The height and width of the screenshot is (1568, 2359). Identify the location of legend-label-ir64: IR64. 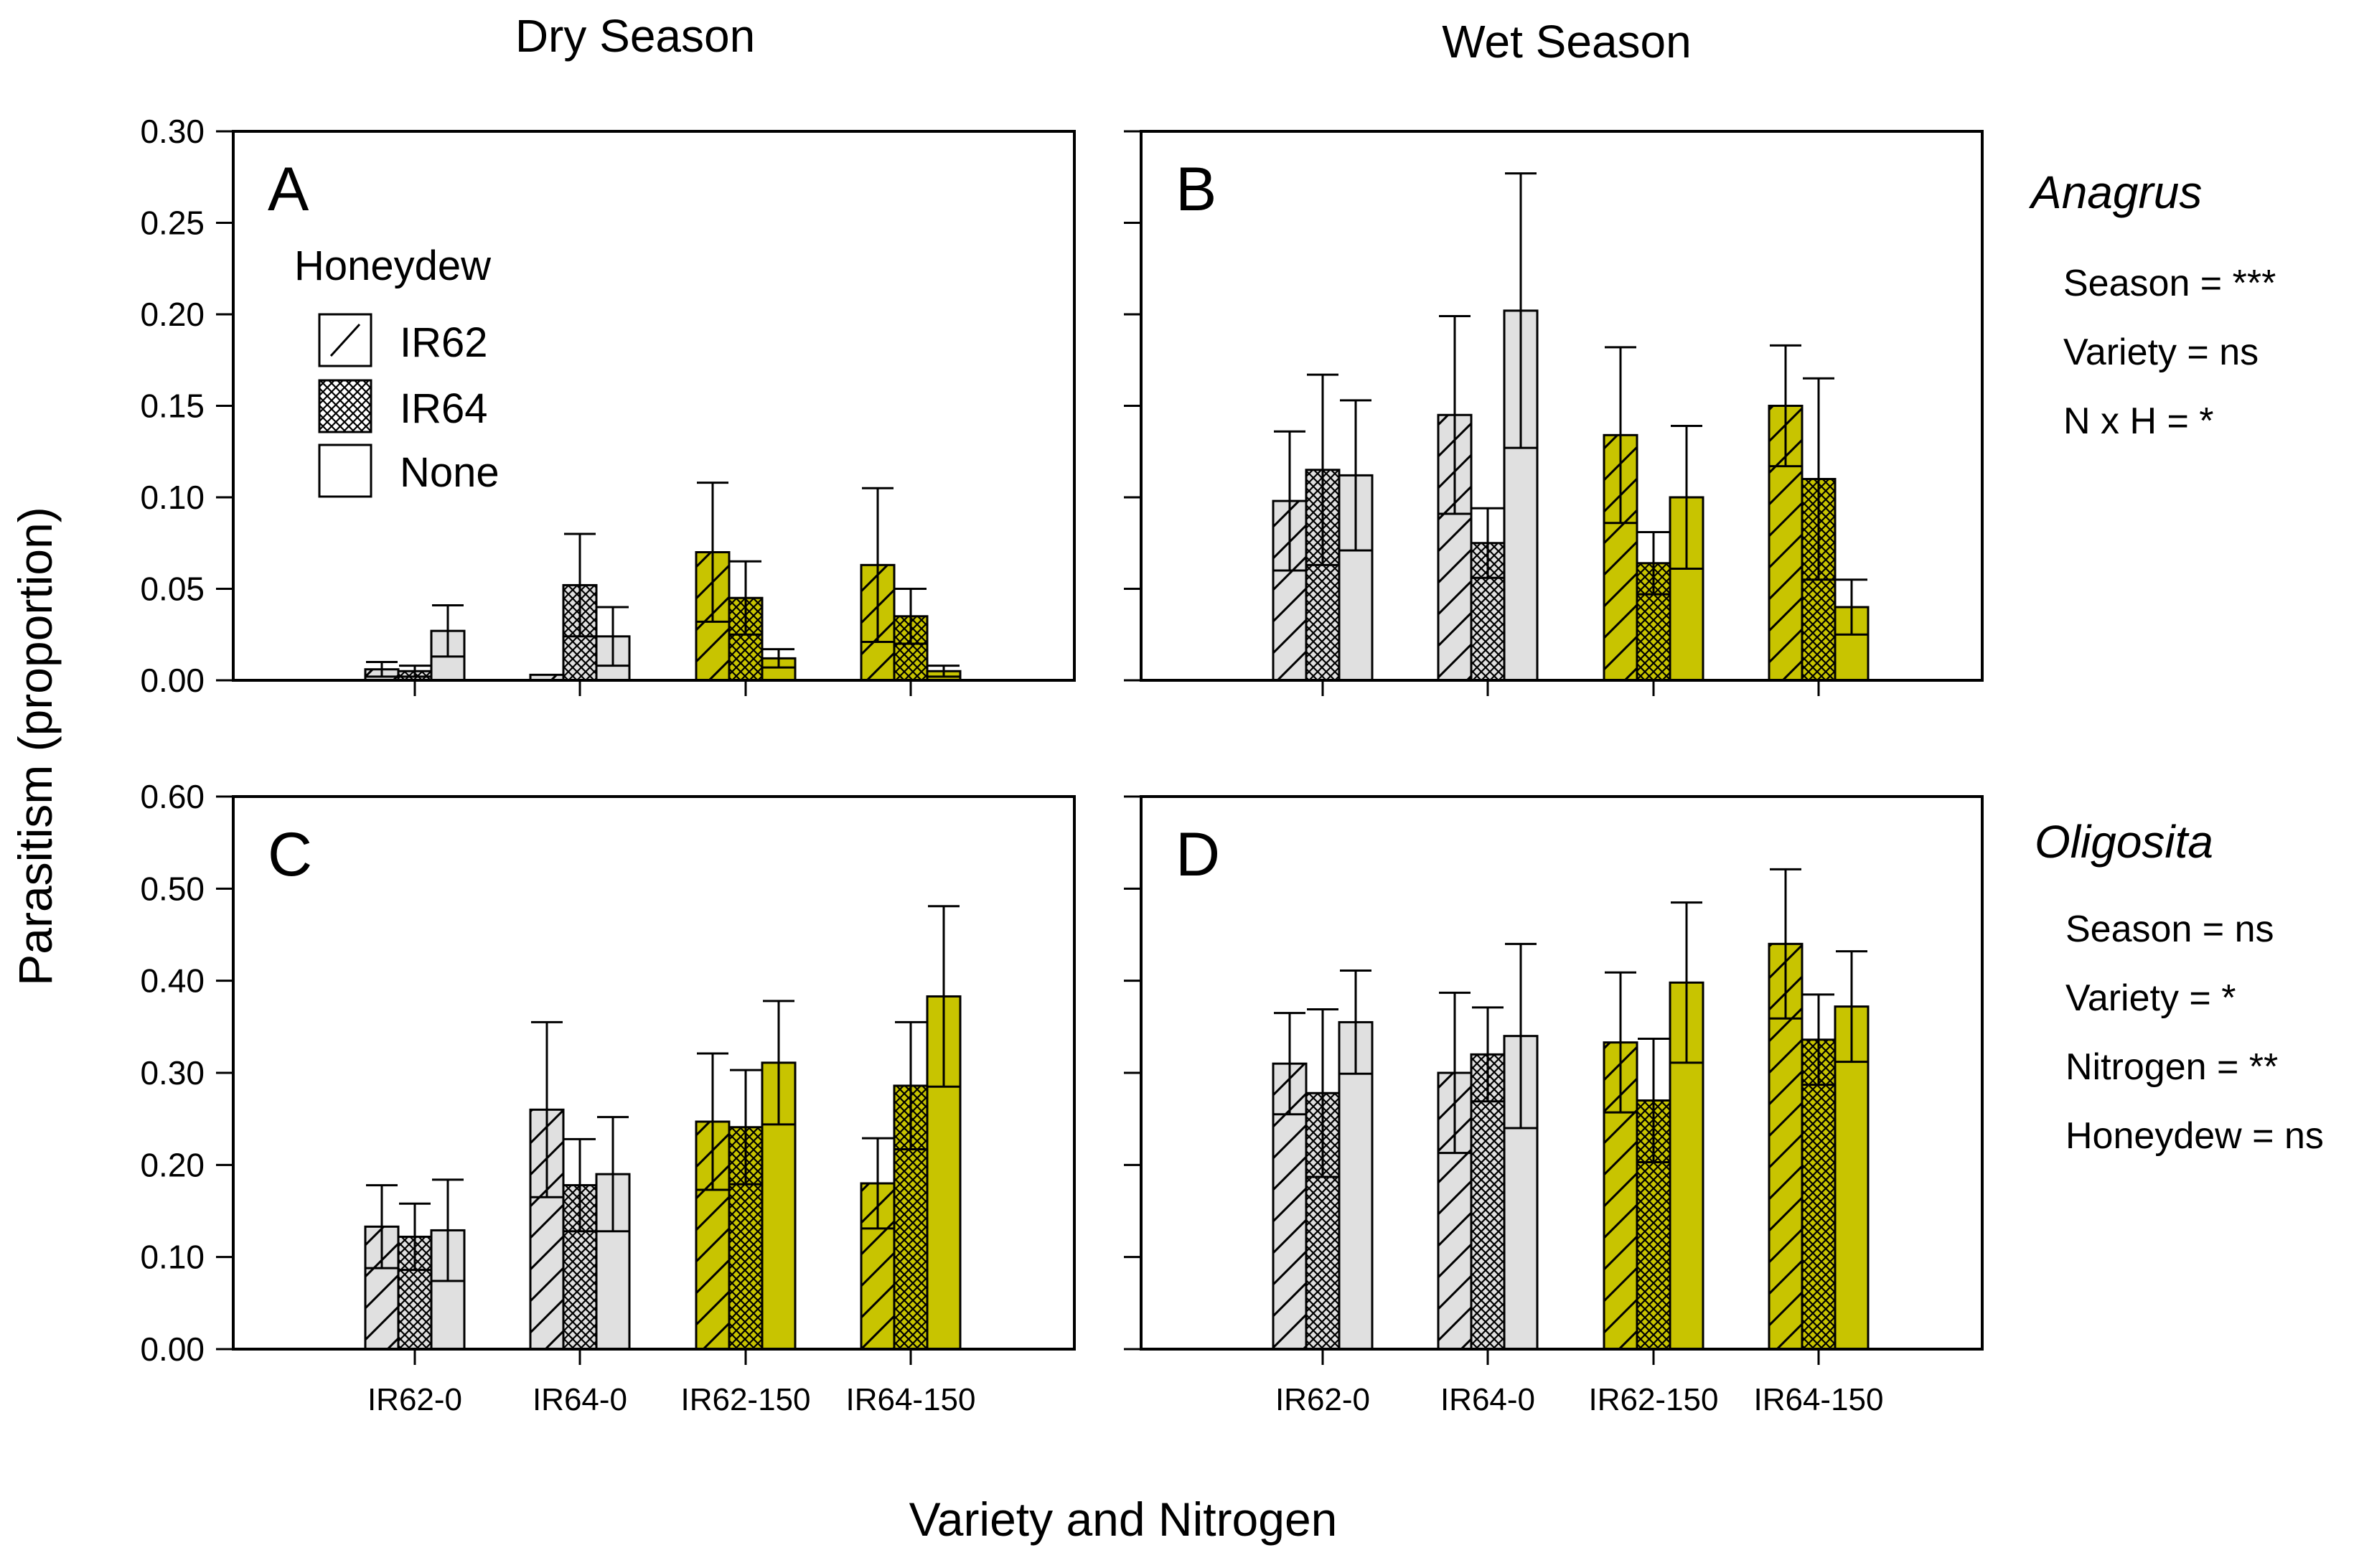
(444, 408).